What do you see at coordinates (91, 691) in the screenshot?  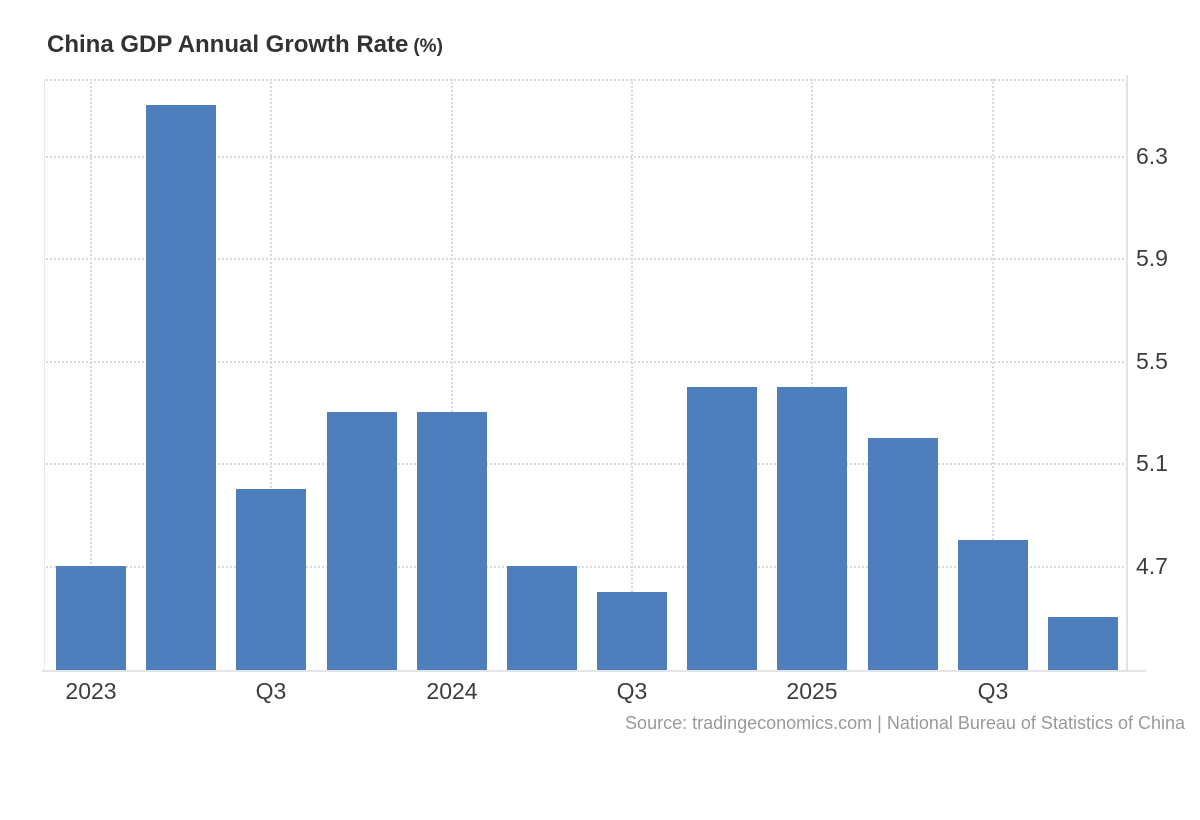 I see `x-axis-label: 2023` at bounding box center [91, 691].